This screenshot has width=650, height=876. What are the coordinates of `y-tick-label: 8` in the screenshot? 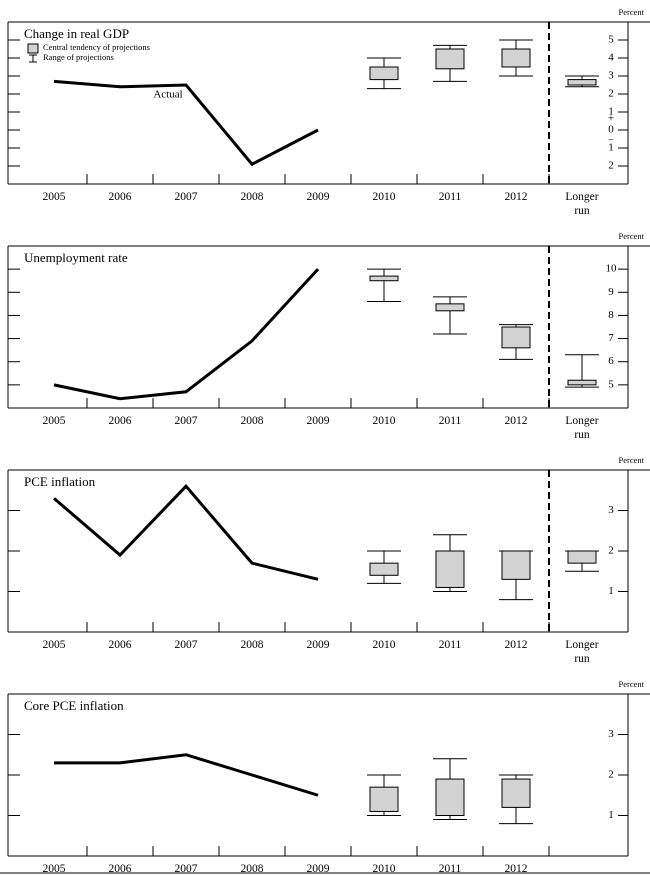 It's located at (611, 315).